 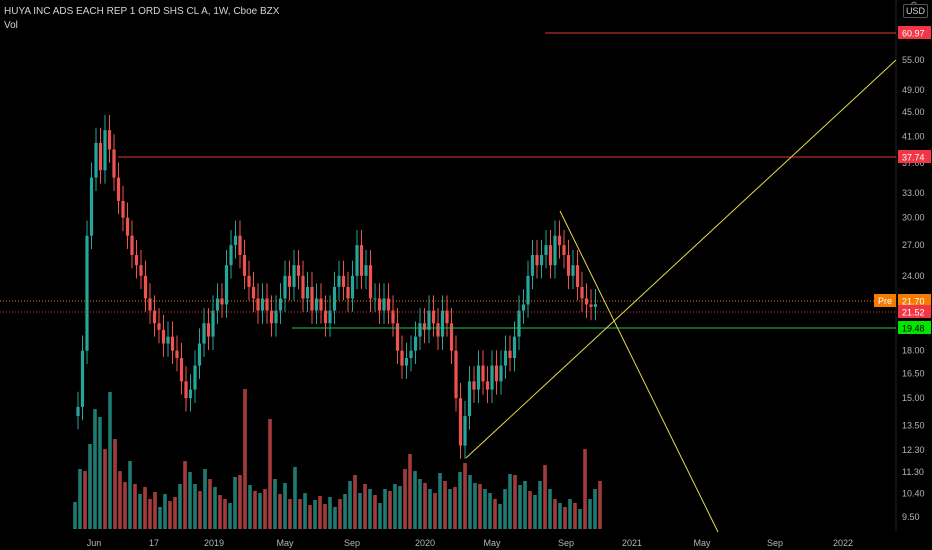 What do you see at coordinates (913, 373) in the screenshot?
I see `price-tick-label: 16.50` at bounding box center [913, 373].